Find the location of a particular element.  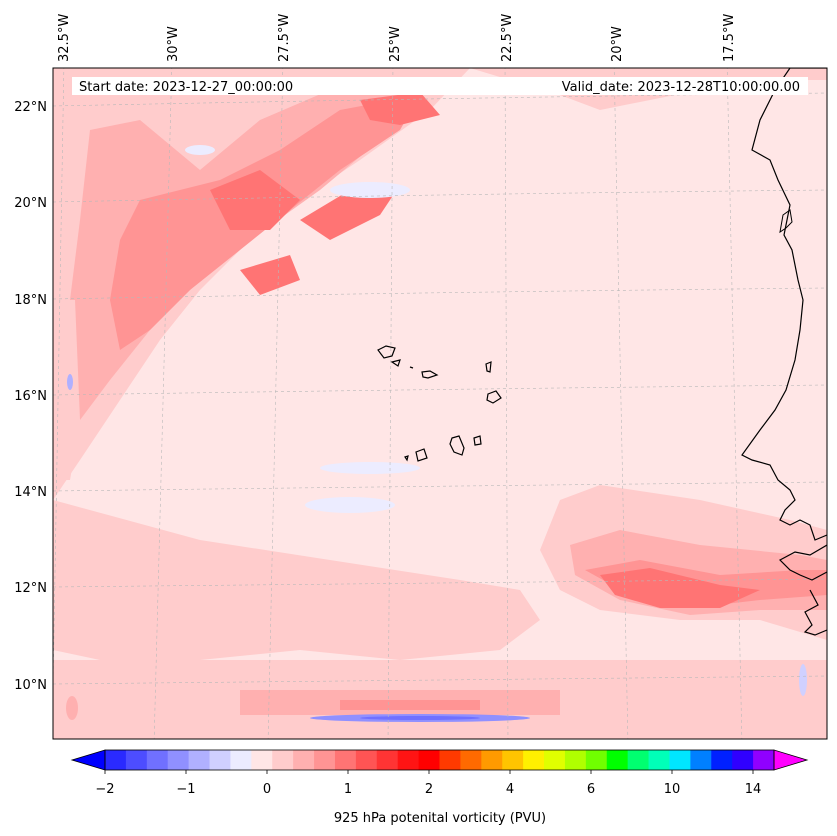

lat-label: 20°N is located at coordinates (30, 203).